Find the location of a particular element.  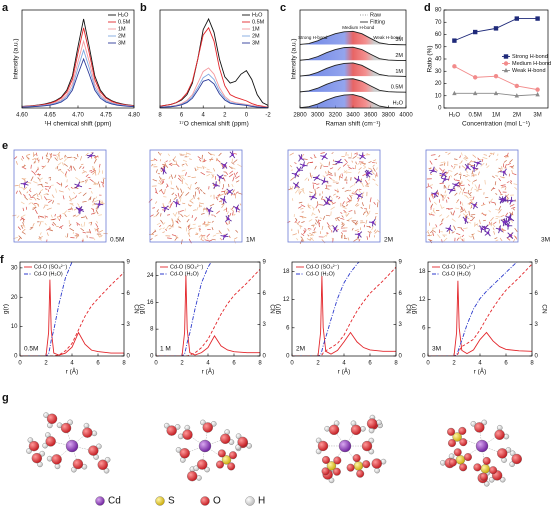

y2-axis-title: CN is located at coordinates (135, 309).